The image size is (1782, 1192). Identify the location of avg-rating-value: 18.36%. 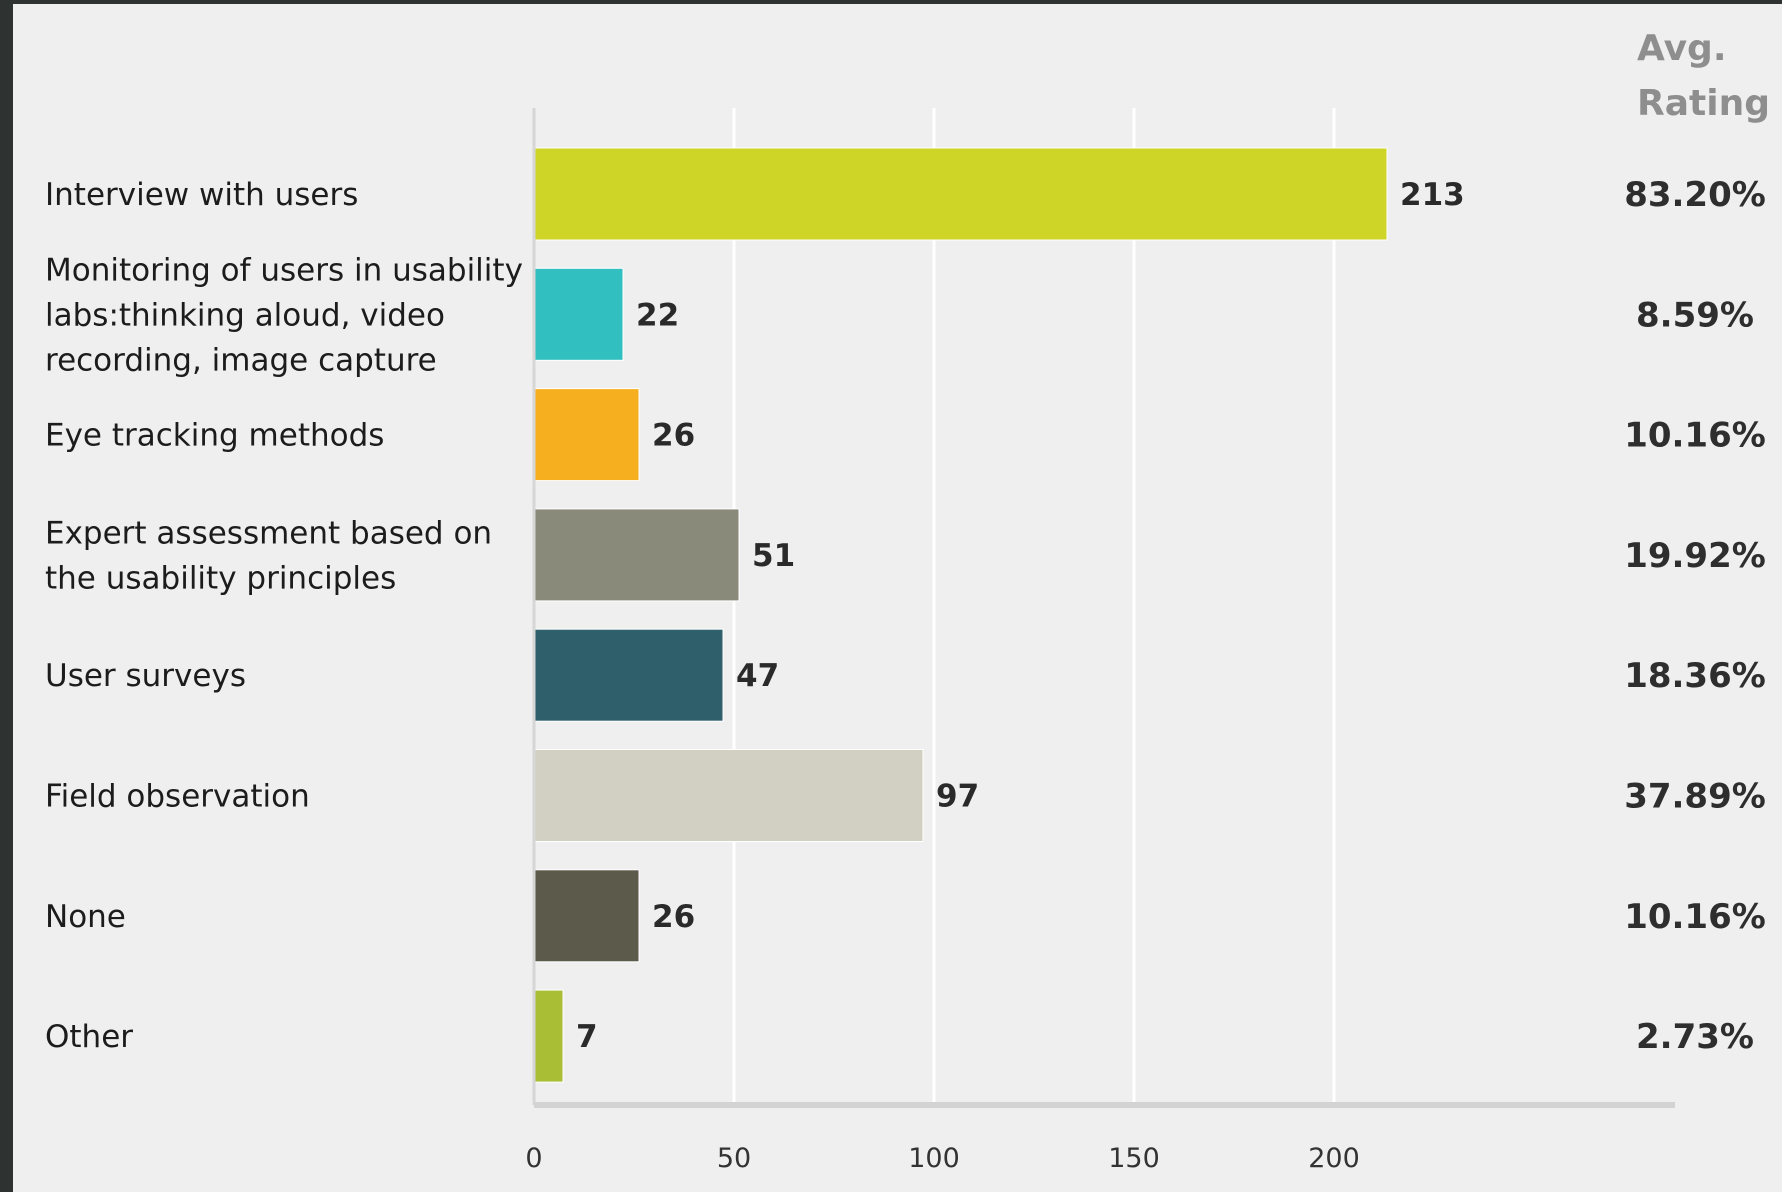
(1695, 676).